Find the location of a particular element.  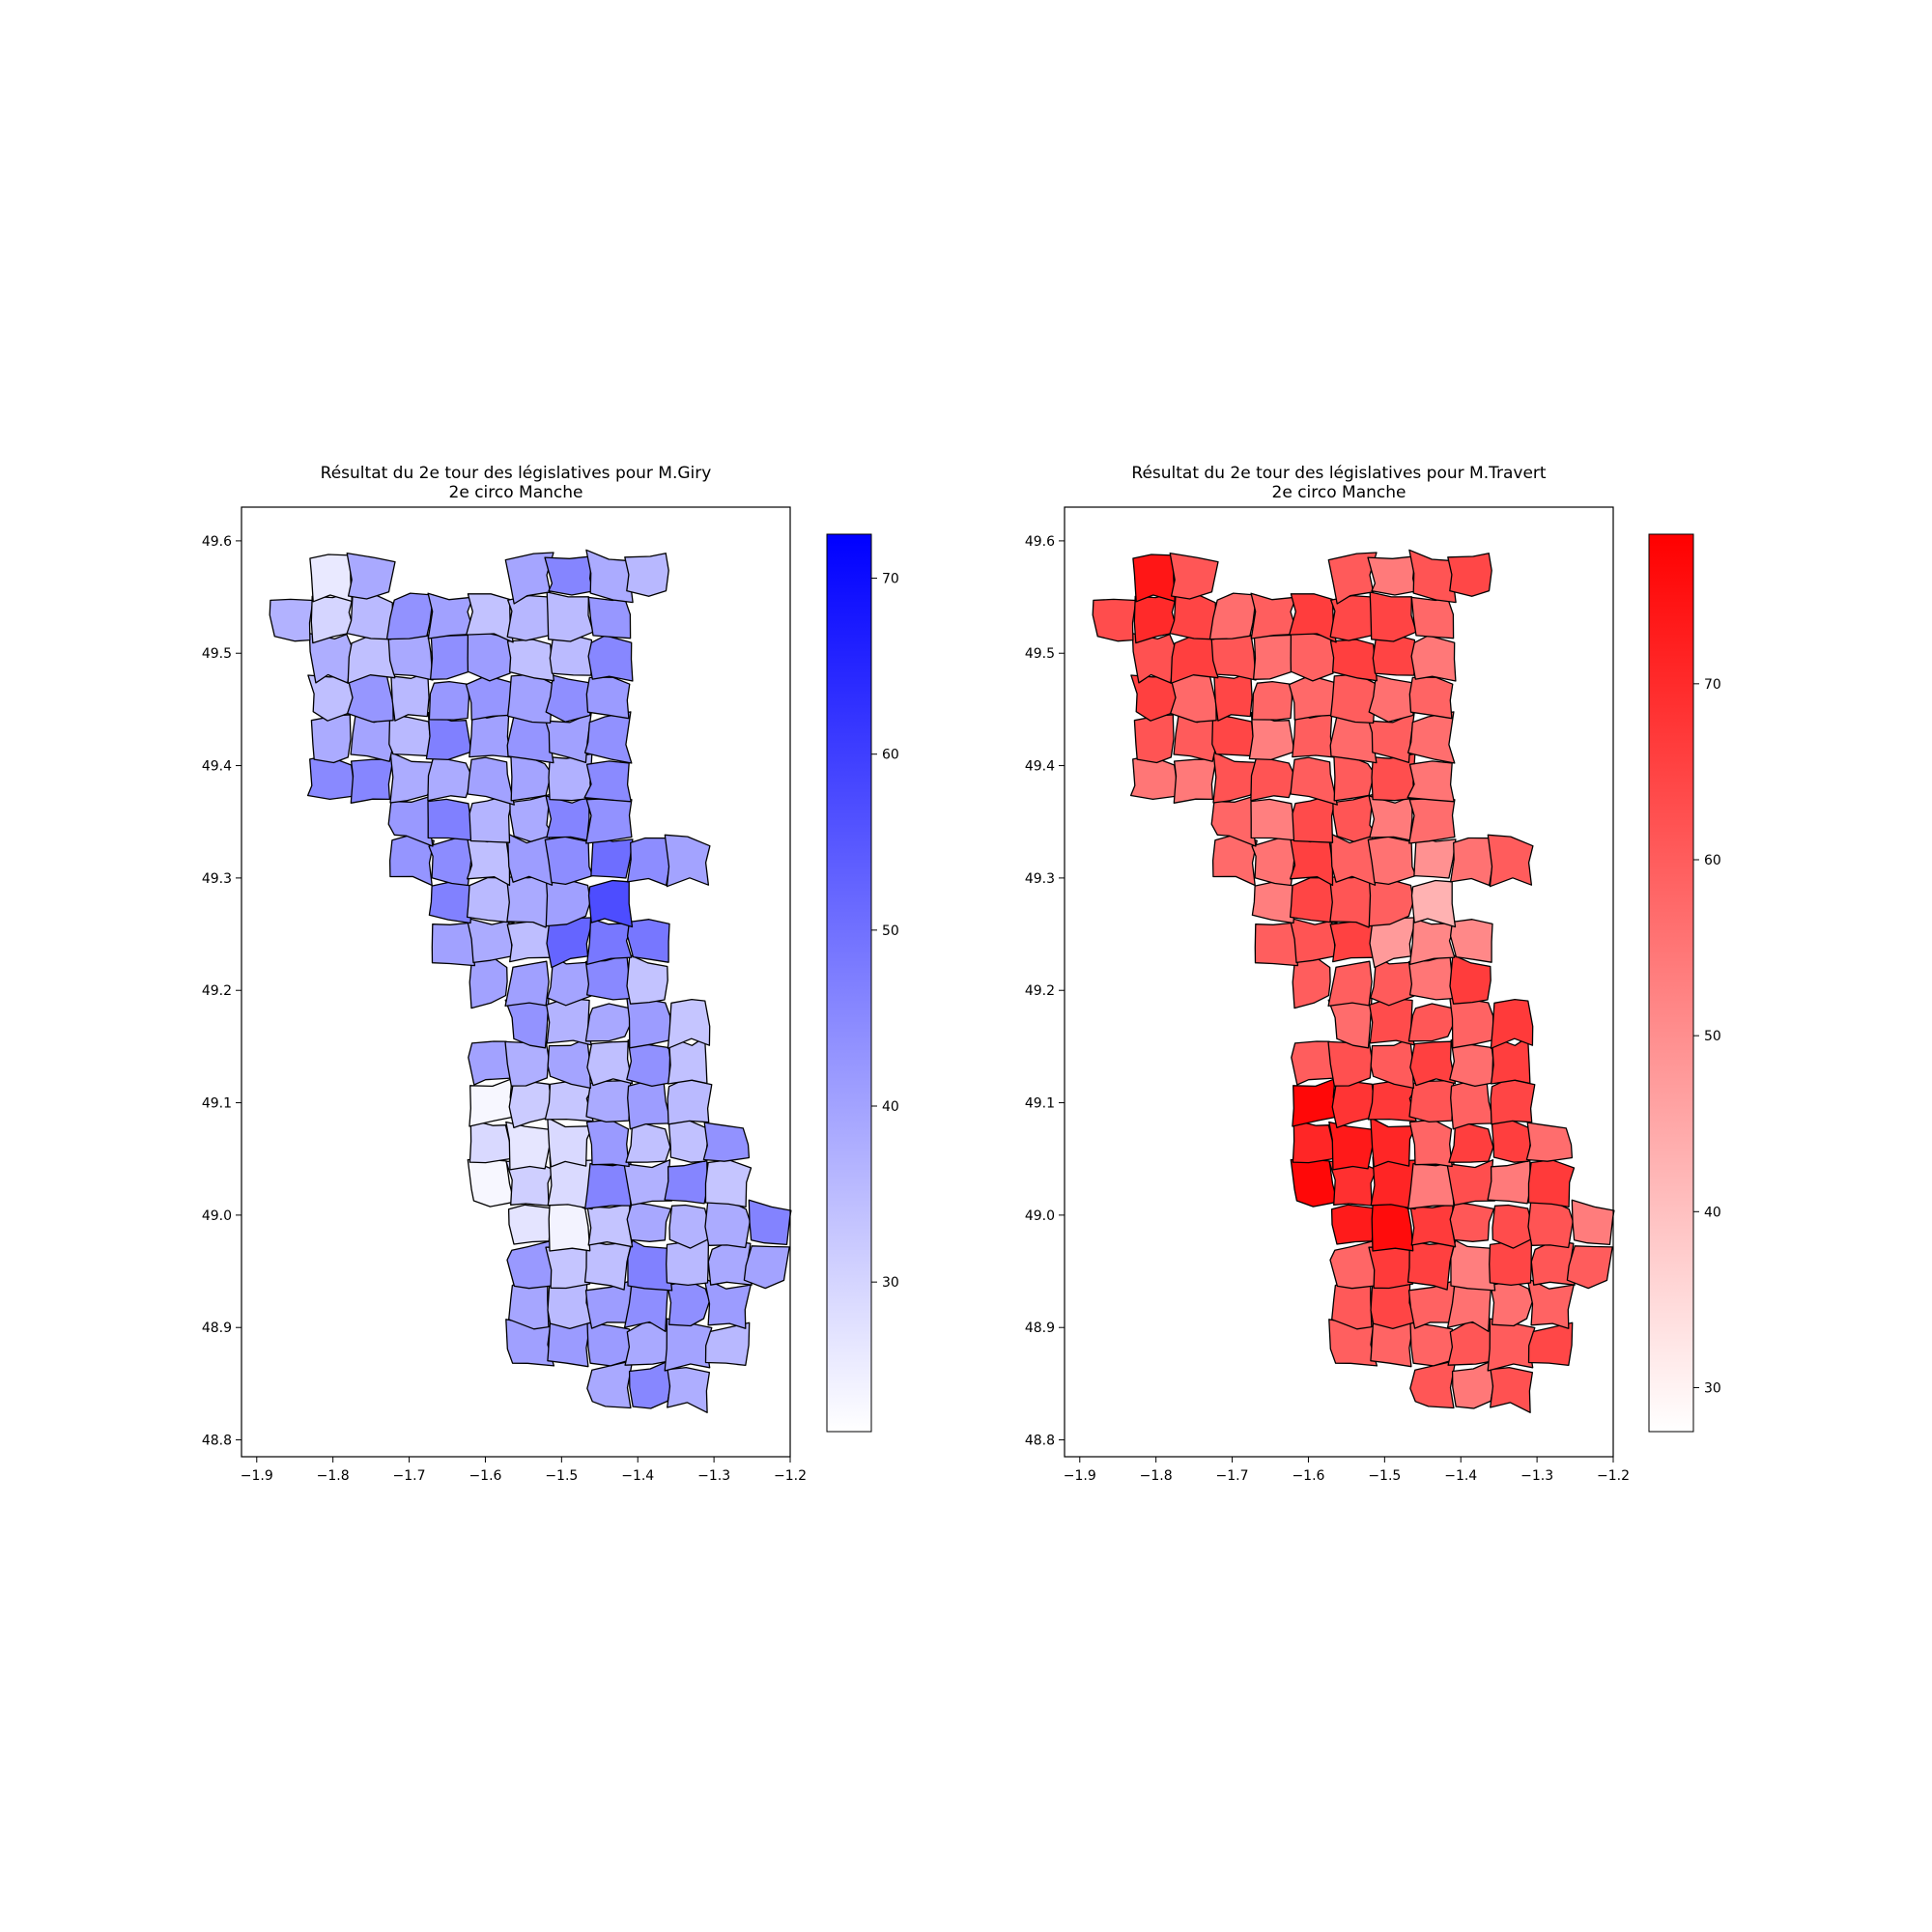

y-tick-label: 49.1 is located at coordinates (1040, 1104).